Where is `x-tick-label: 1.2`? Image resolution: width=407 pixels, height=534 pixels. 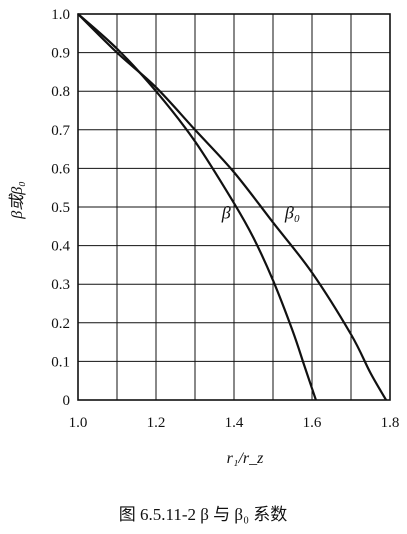 x-tick-label: 1.2 is located at coordinates (156, 423).